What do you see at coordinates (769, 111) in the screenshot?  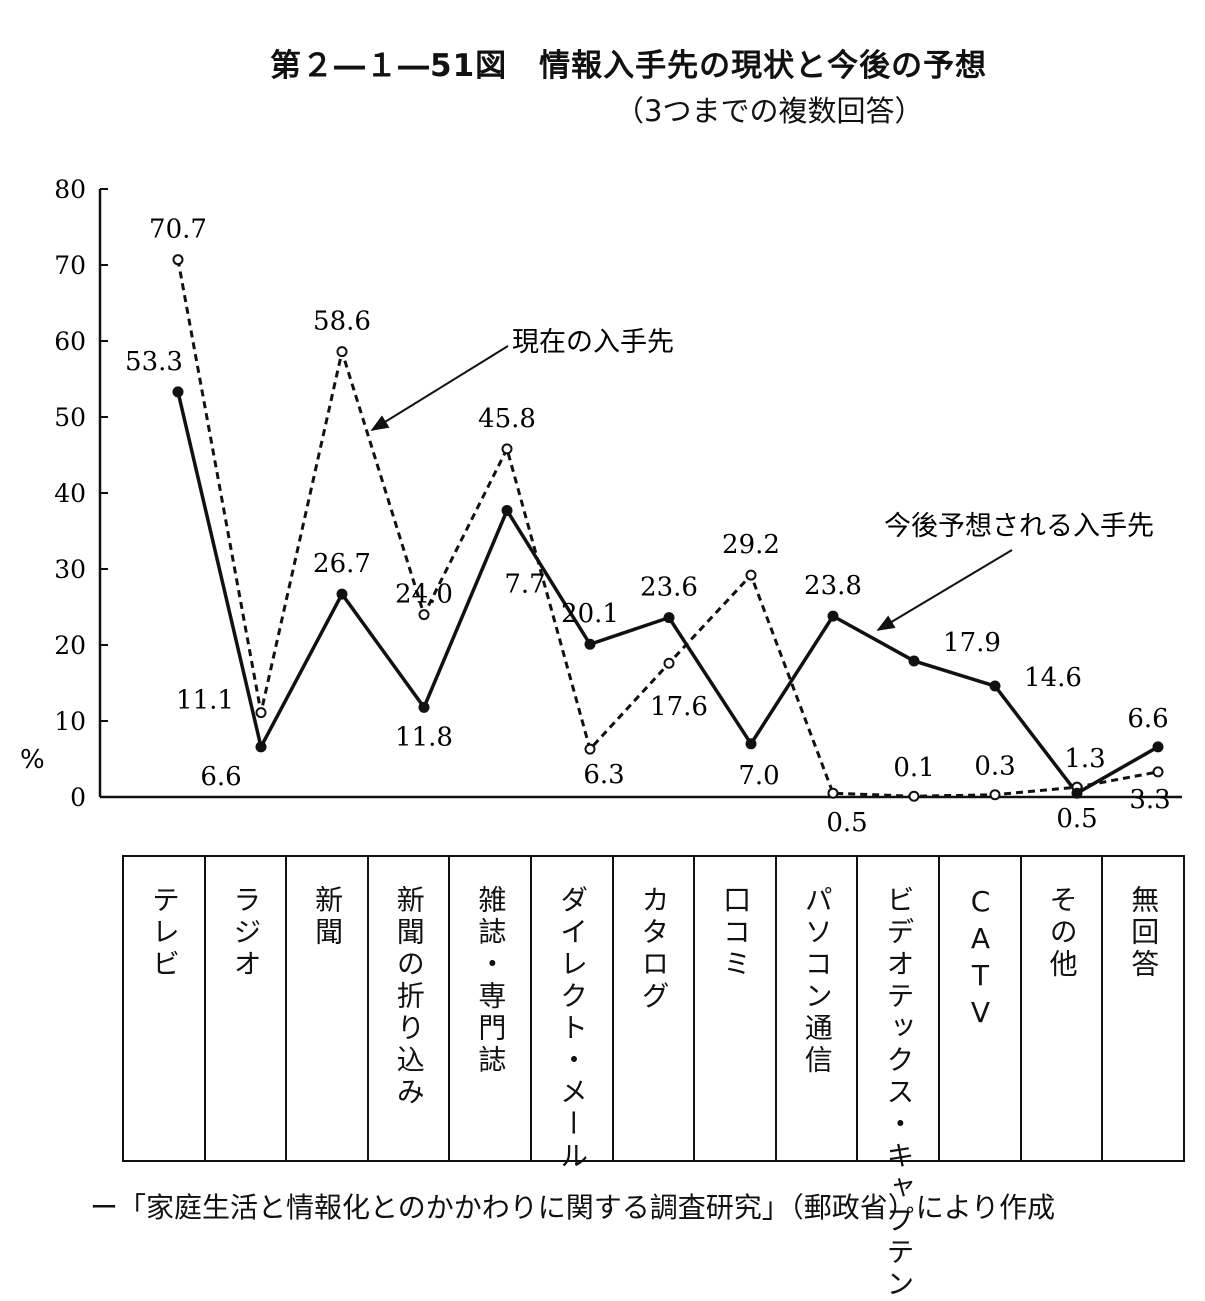 I see `chart-subtitle: （3つまでの複数回答）` at bounding box center [769, 111].